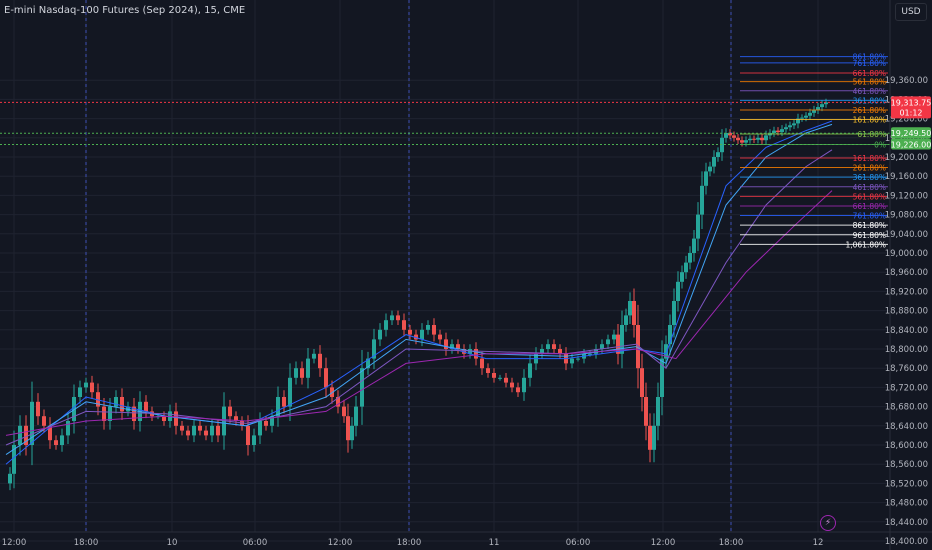 Image resolution: width=932 pixels, height=550 pixels. I want to click on price-axis-panel, so click(911, 275).